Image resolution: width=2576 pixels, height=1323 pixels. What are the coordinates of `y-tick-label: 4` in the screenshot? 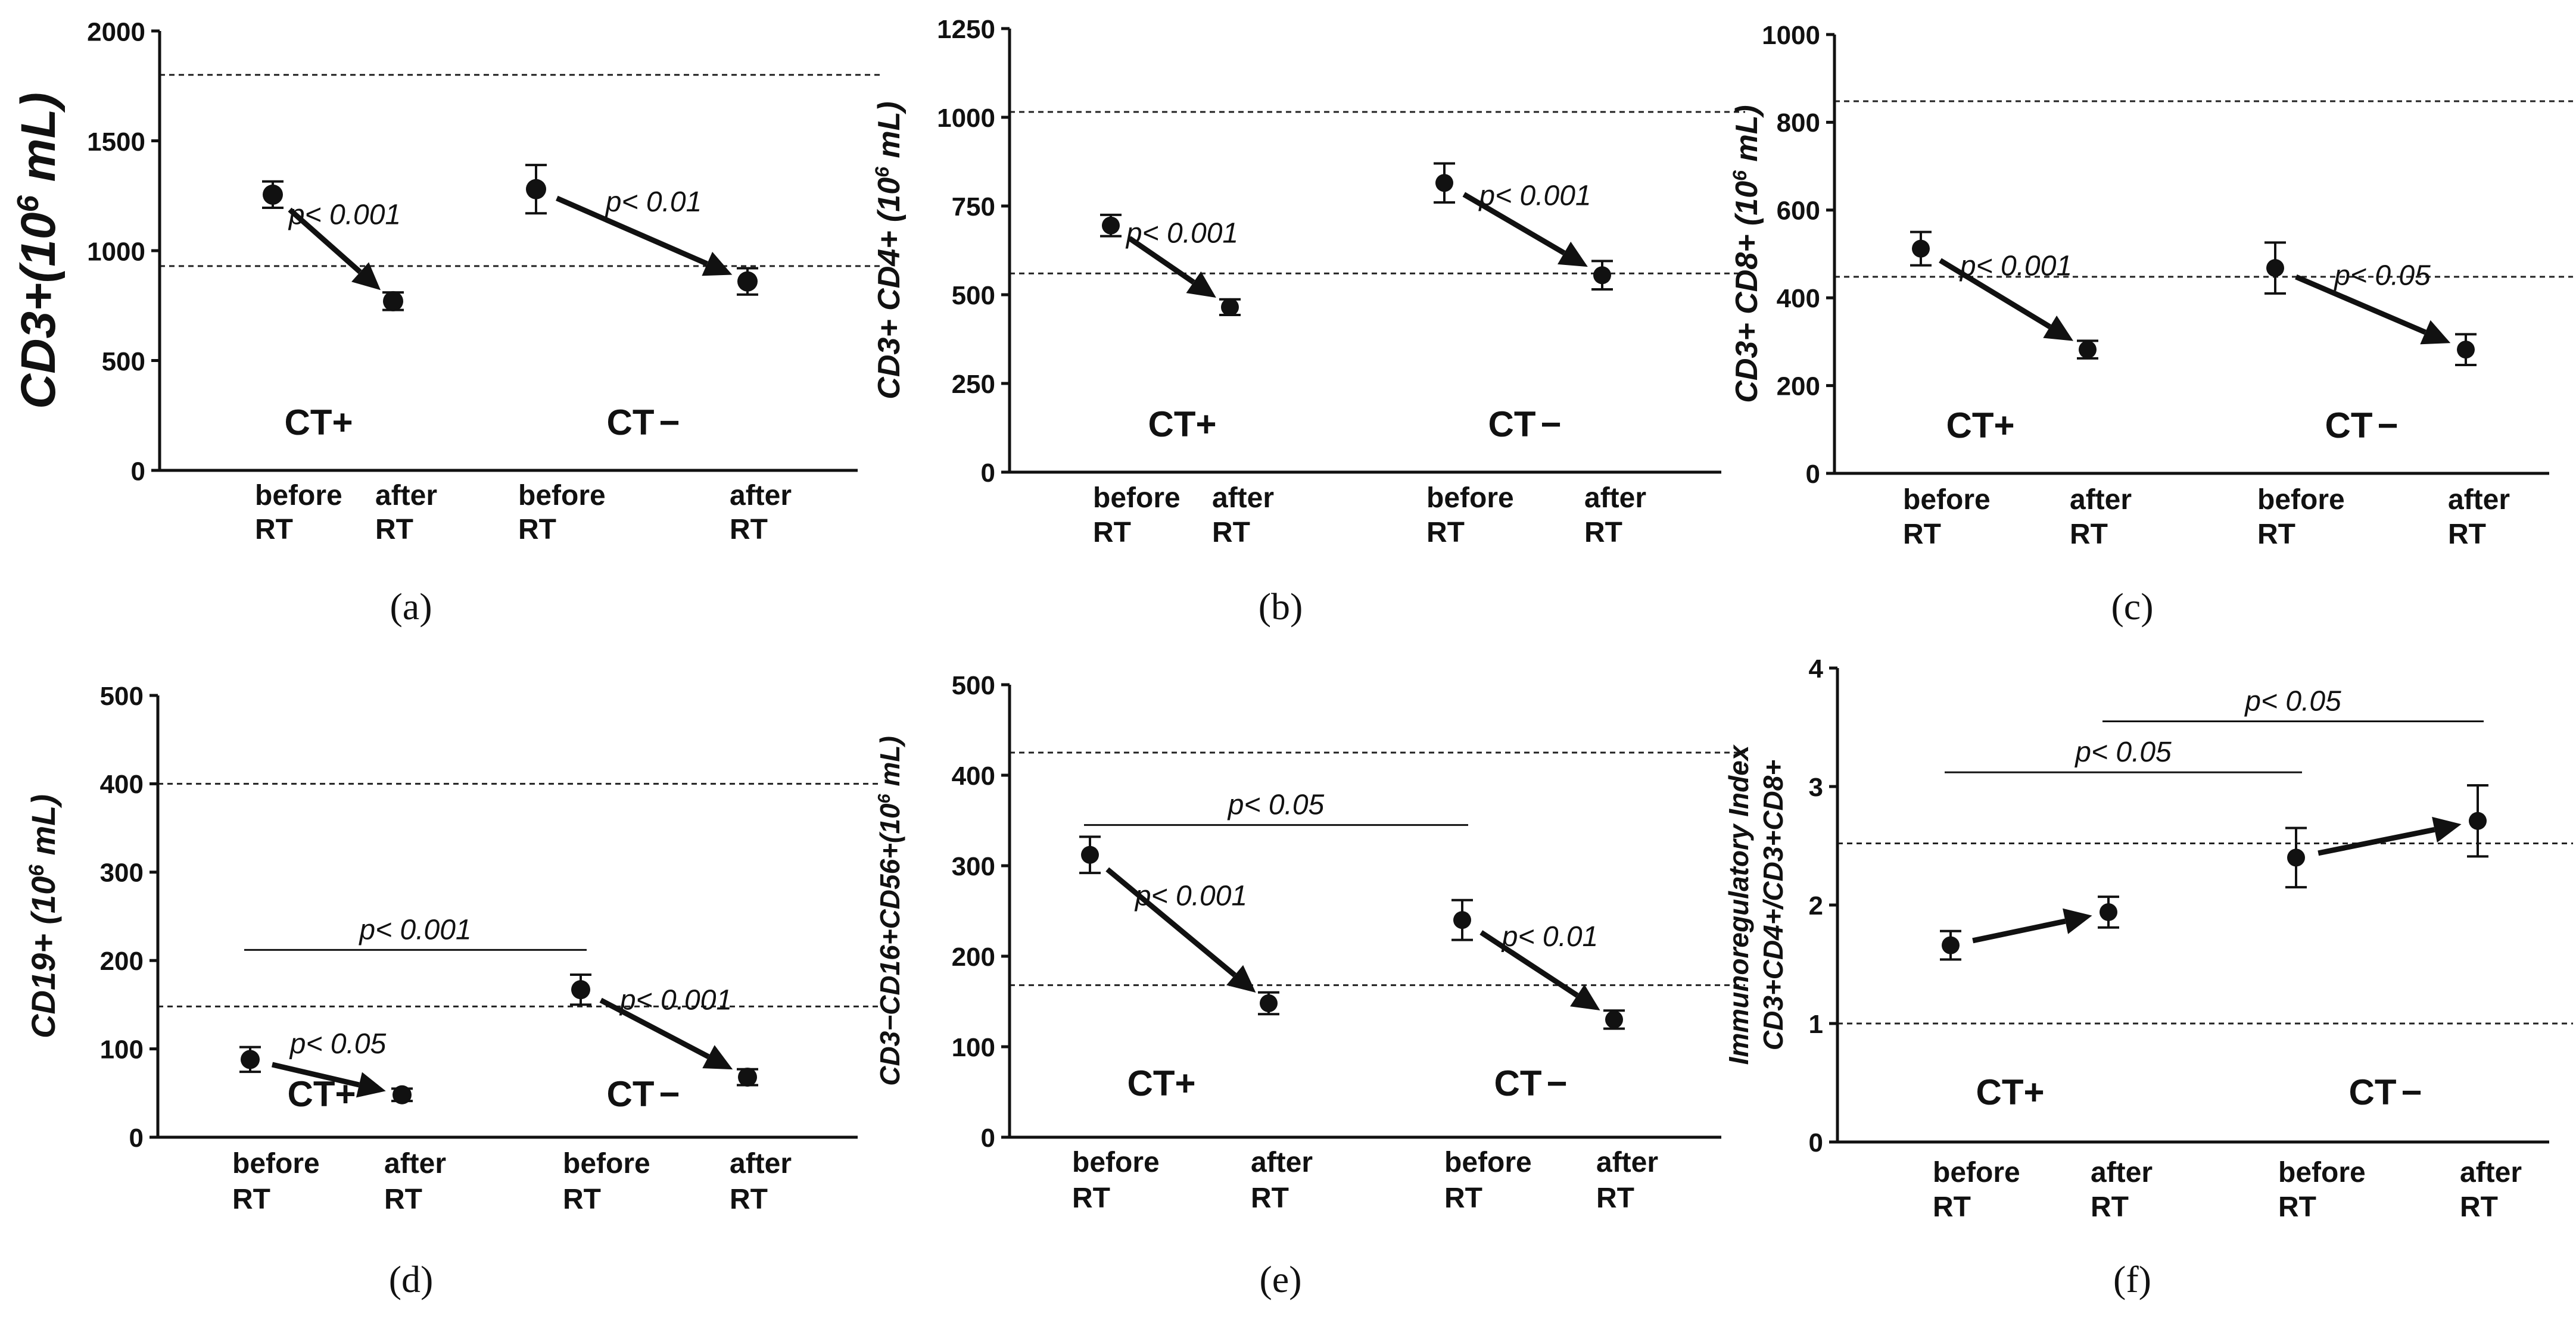 It's located at (1816, 669).